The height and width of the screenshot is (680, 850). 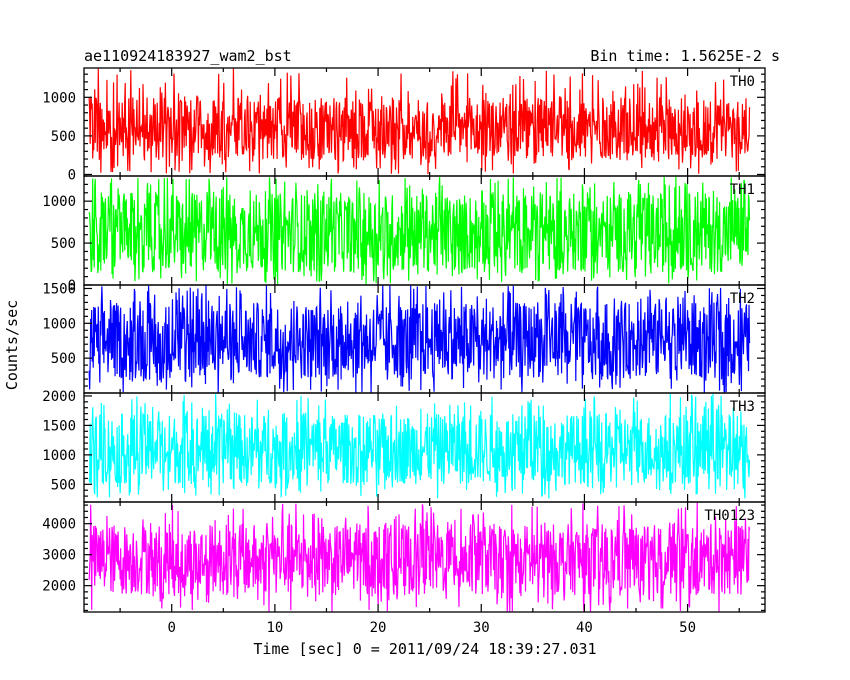 What do you see at coordinates (274, 628) in the screenshot?
I see `x-tick-label: 10` at bounding box center [274, 628].